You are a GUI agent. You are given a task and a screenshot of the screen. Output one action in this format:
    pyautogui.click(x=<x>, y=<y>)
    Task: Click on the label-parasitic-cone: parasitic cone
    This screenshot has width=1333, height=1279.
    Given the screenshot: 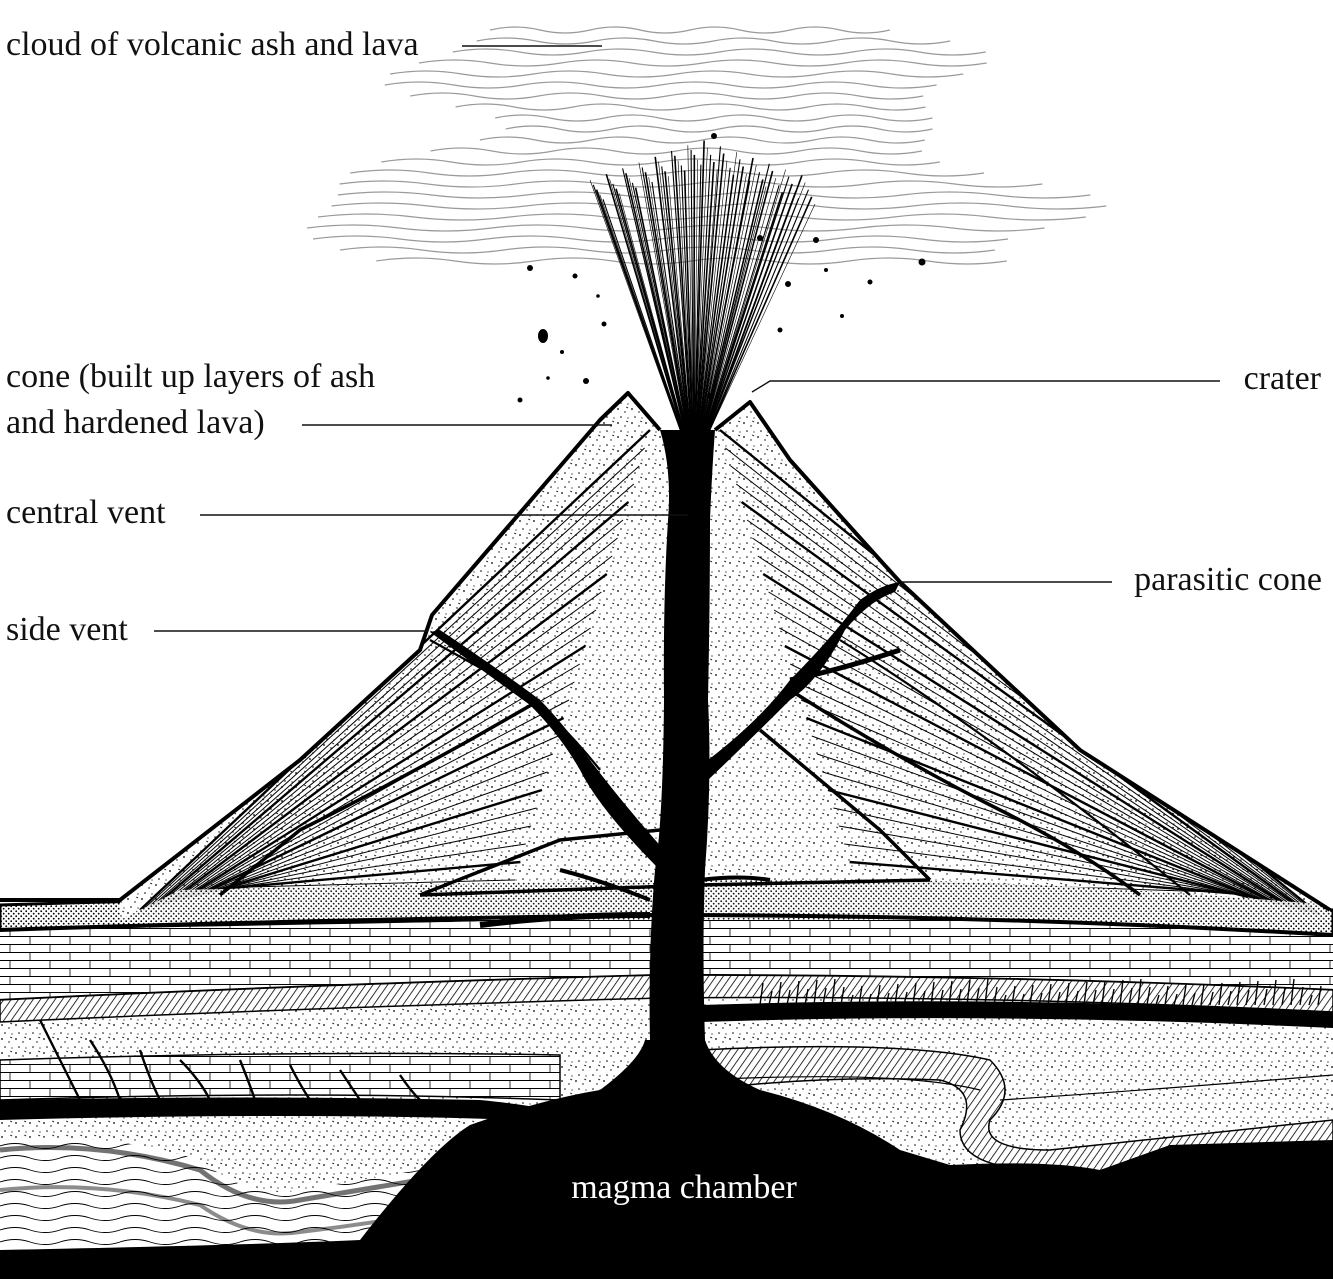 What is the action you would take?
    pyautogui.click(x=1228, y=579)
    